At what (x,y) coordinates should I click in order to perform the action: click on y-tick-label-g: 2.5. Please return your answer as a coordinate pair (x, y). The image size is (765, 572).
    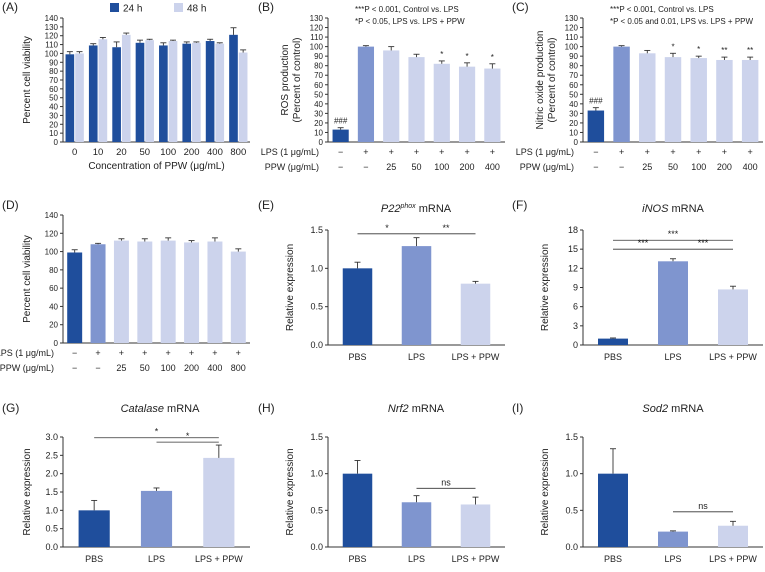
    Looking at the image, I should click on (51, 455).